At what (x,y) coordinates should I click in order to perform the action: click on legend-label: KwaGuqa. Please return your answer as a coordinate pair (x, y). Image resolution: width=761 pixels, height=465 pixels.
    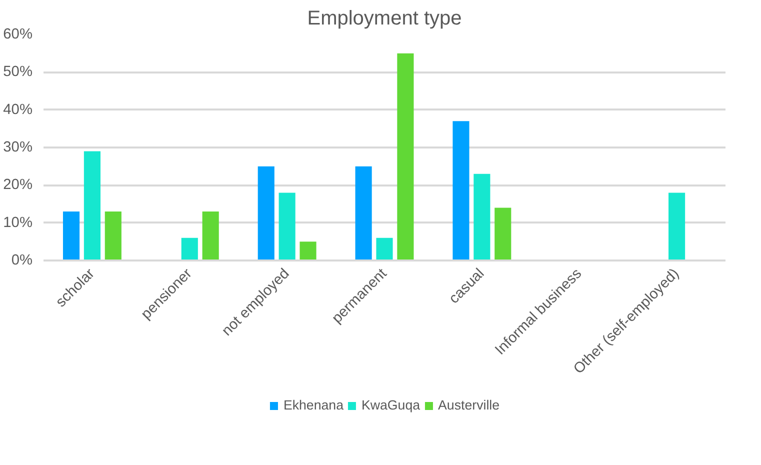
    Looking at the image, I should click on (391, 405).